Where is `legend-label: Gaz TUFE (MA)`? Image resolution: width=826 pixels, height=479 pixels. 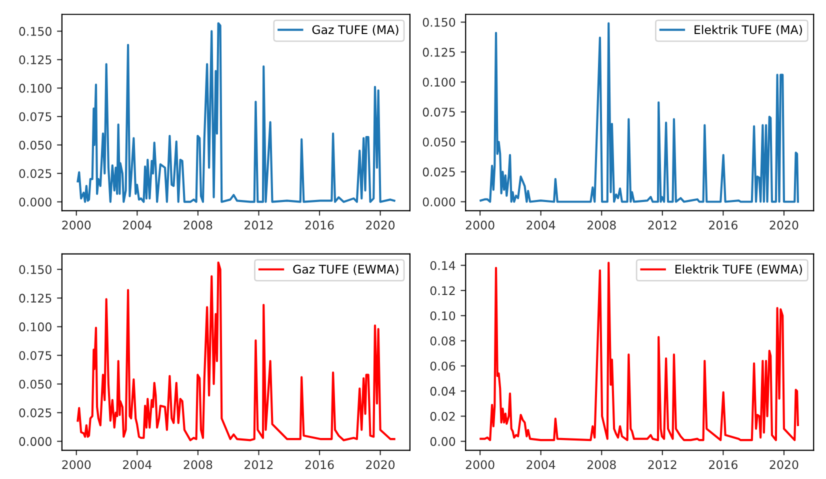 legend-label: Gaz TUFE (MA) is located at coordinates (355, 30).